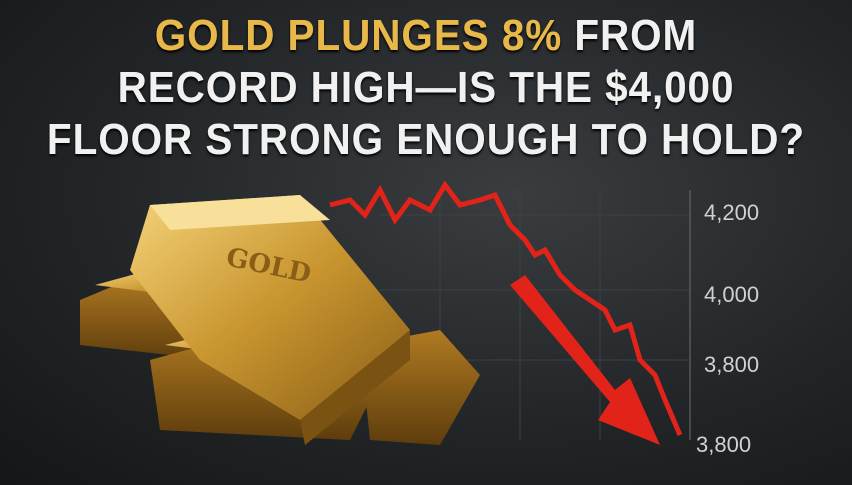 The image size is (852, 485). I want to click on axis-label: 4,000, so click(732, 294).